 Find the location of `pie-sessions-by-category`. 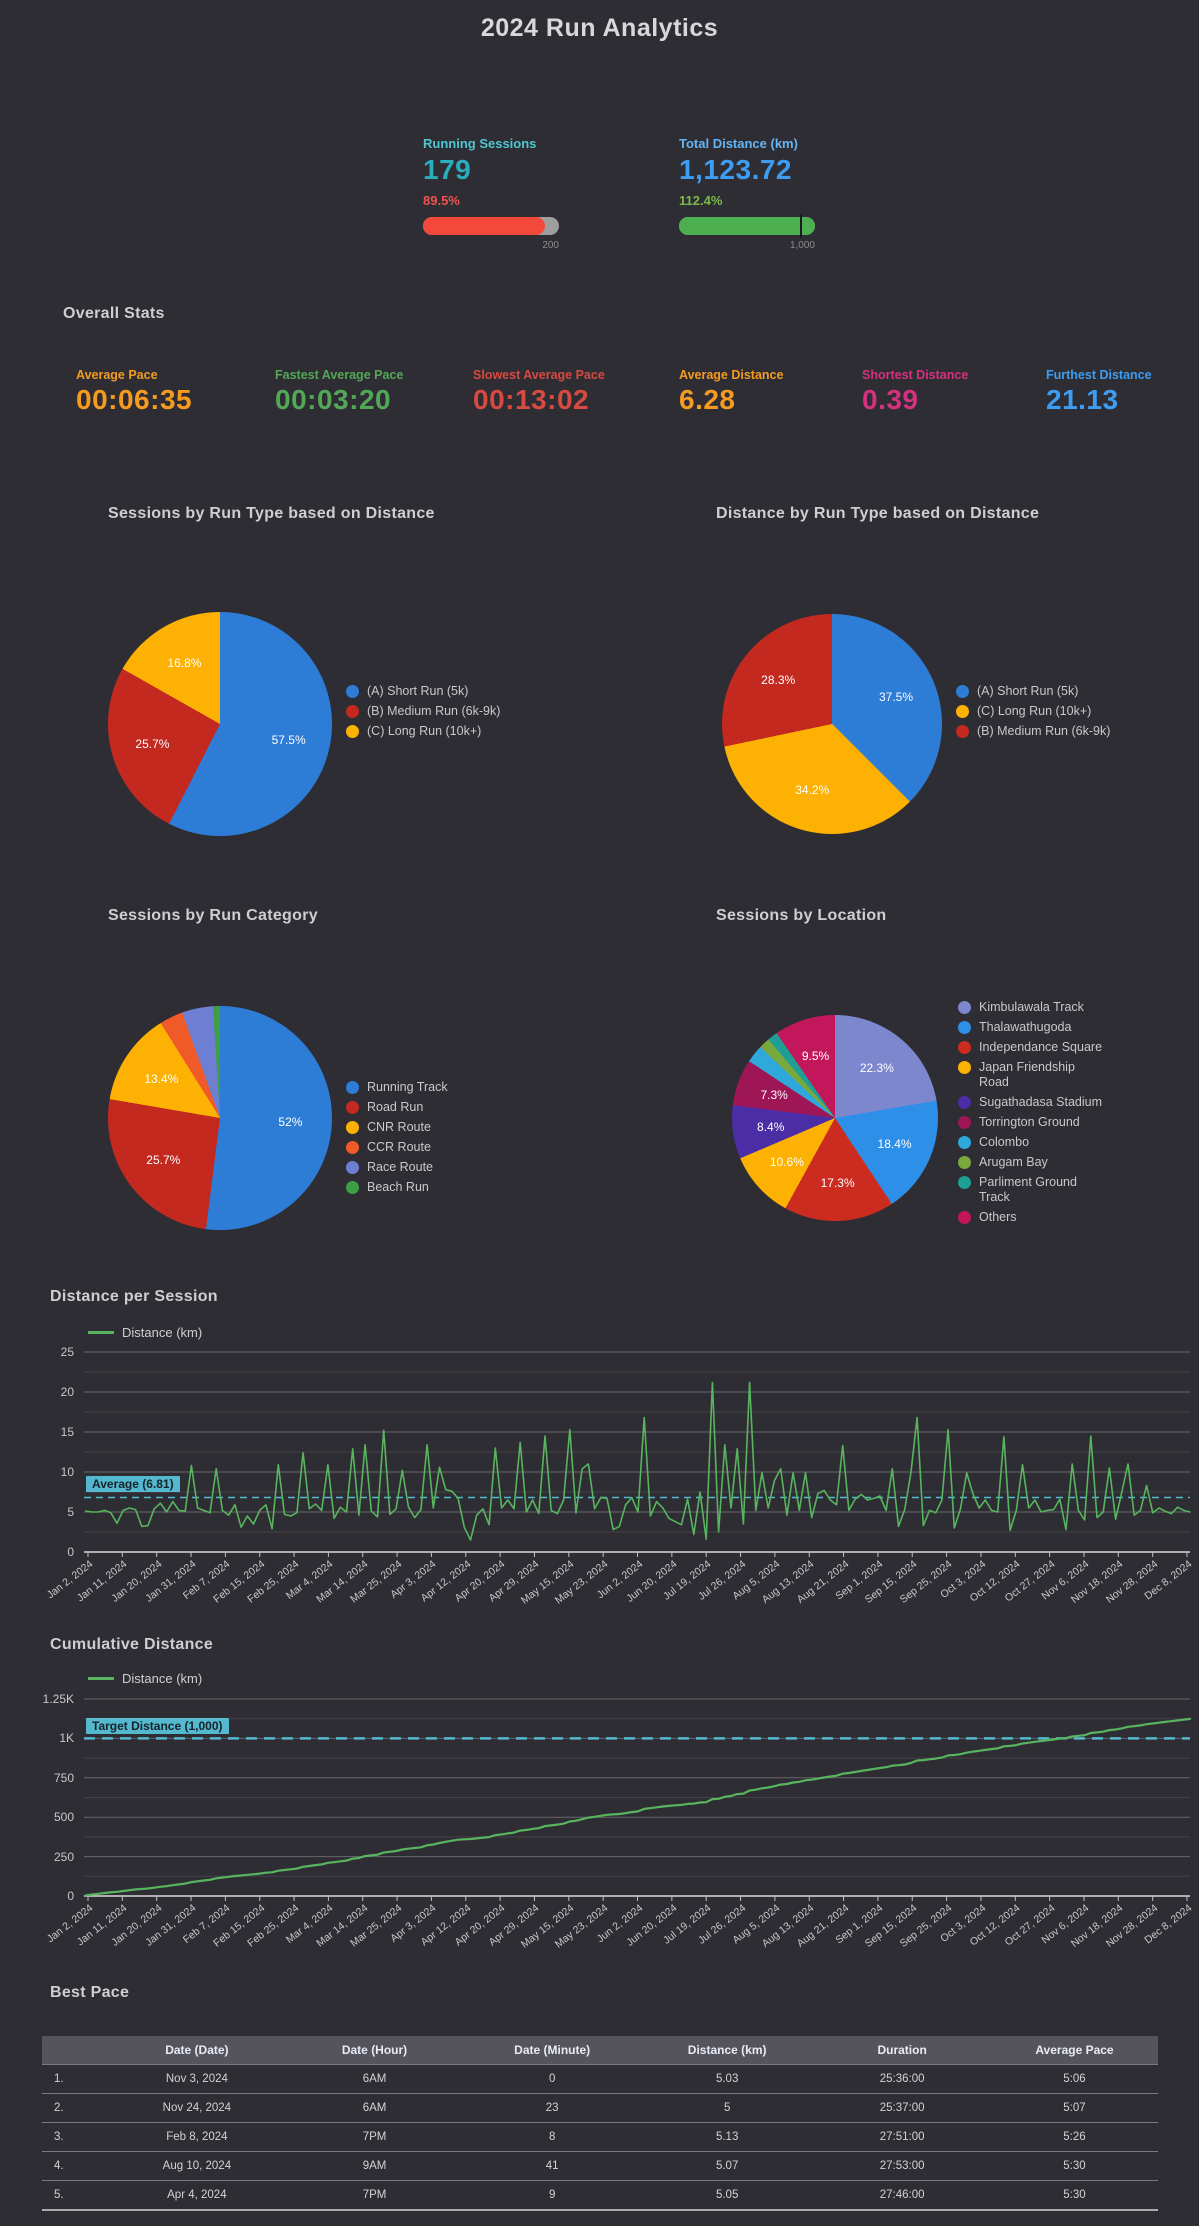

pie-sessions-by-category is located at coordinates (220, 1118).